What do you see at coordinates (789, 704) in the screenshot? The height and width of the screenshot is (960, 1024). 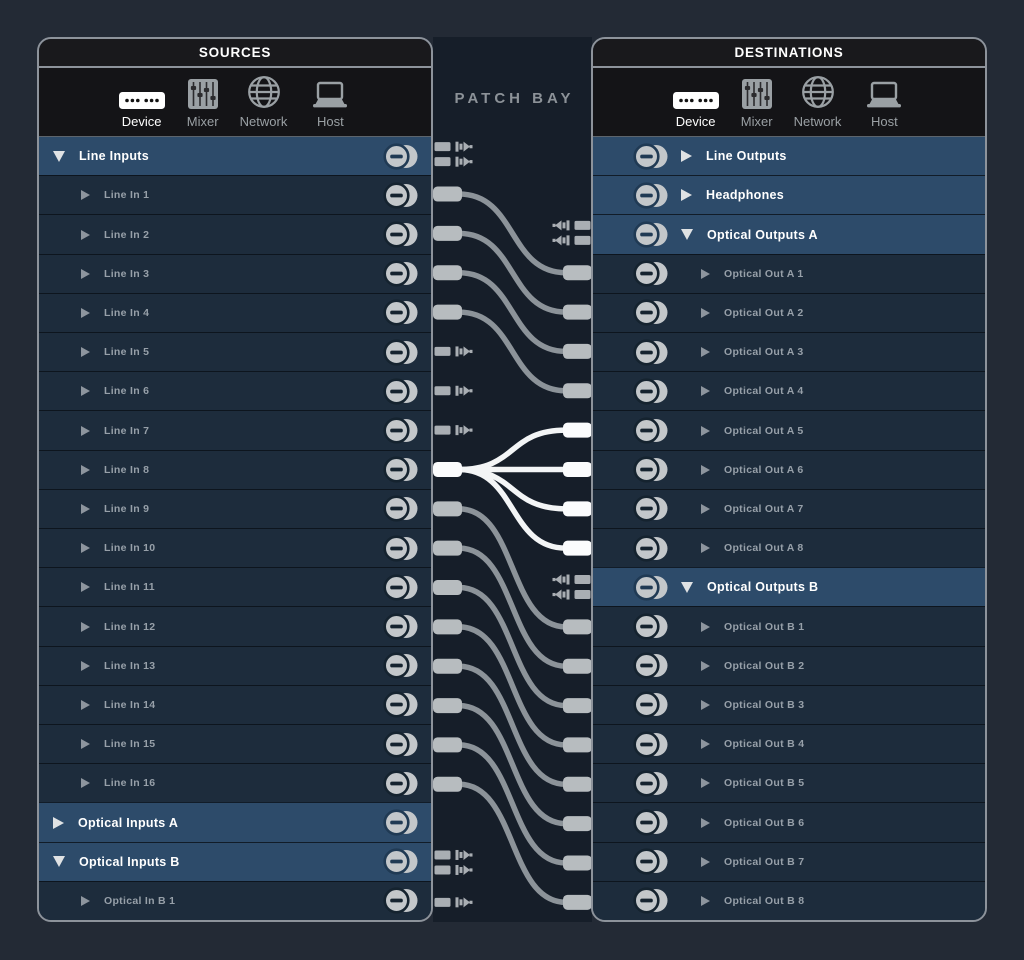 I see `destination-row-optical-out-b-3: Optical Out B 3` at bounding box center [789, 704].